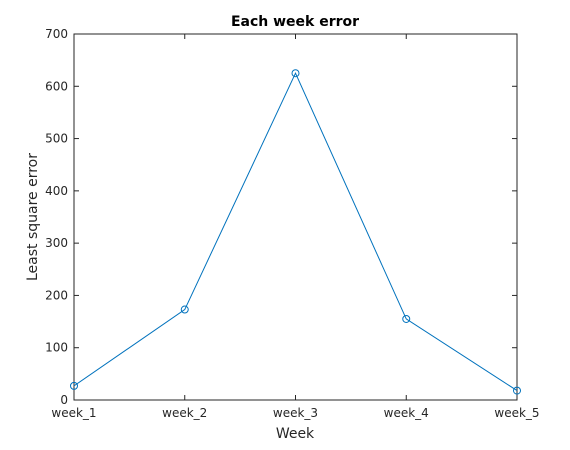  I want to click on x-tick-label: week_1, so click(73, 413).